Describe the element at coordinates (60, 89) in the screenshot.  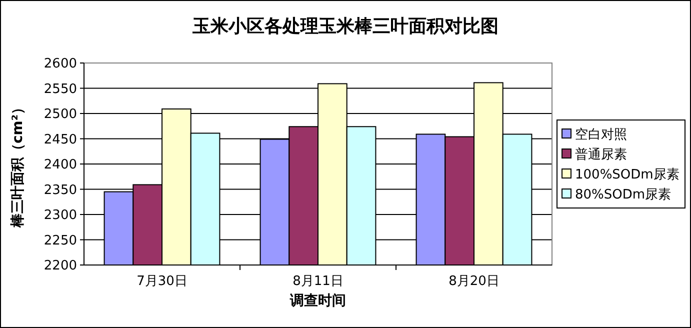
I see `y-tick-label: 2550` at that location.